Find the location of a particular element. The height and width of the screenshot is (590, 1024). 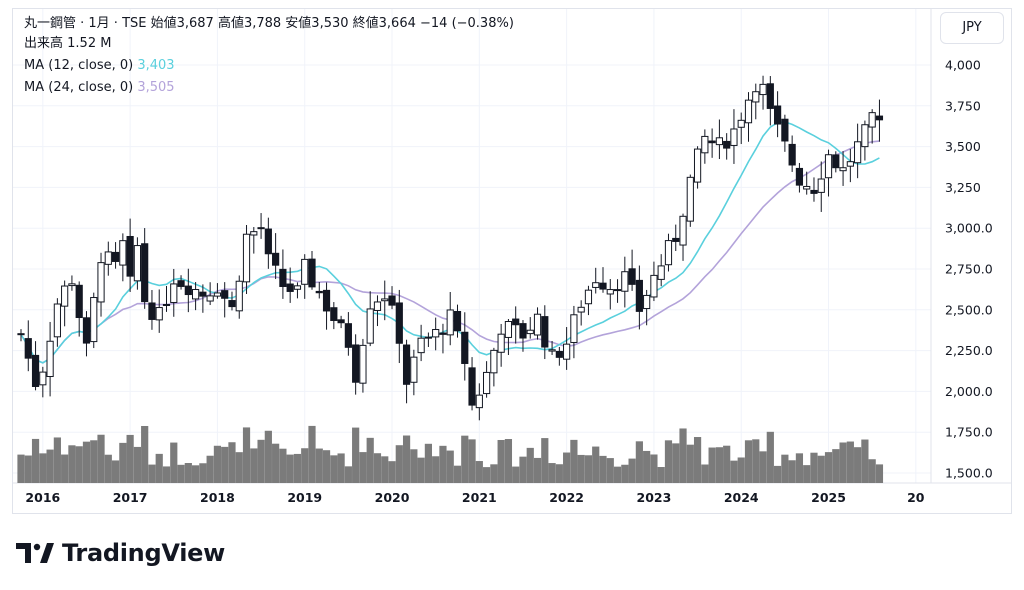

y-tick-label: 2,500.0 is located at coordinates (969, 309).